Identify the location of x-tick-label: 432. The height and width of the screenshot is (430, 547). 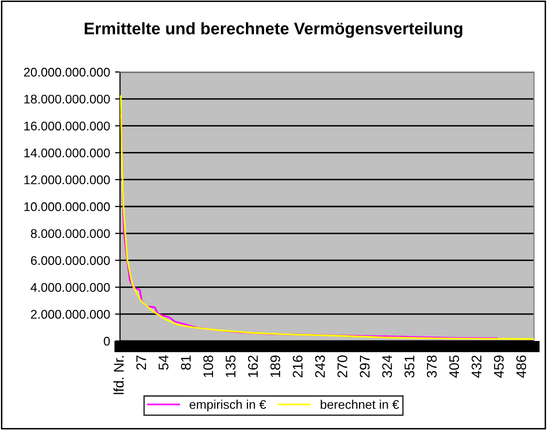
(477, 367).